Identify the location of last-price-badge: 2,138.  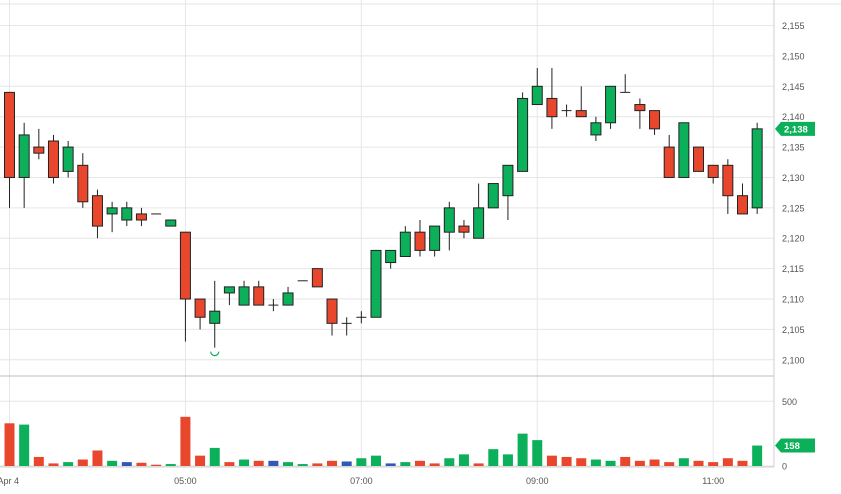
(795, 128).